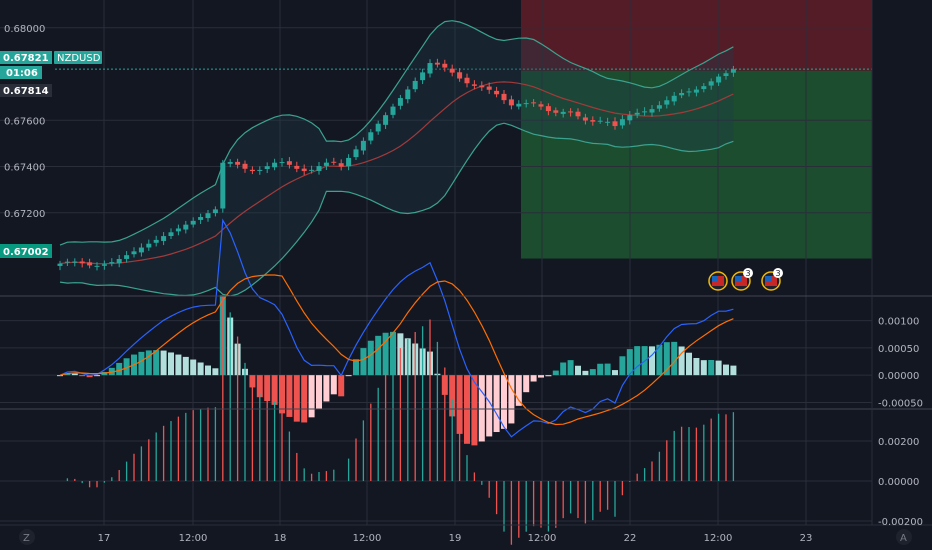  I want to click on entry-price-label-bg, so click(26, 90).